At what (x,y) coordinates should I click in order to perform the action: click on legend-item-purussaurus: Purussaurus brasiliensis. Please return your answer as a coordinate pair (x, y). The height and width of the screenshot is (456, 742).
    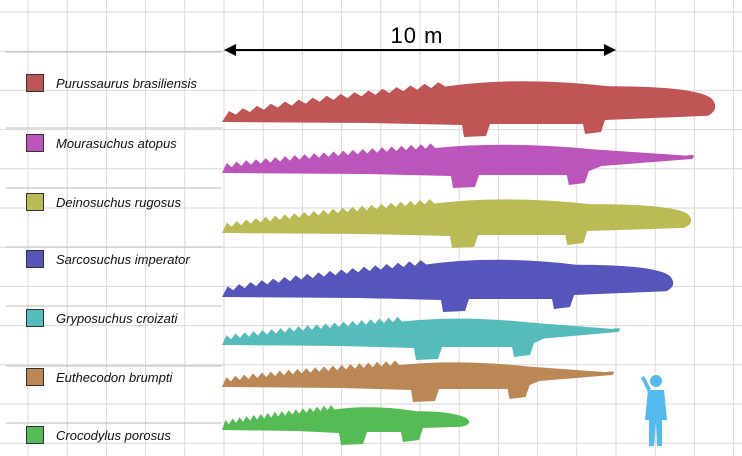
    Looking at the image, I should click on (111, 83).